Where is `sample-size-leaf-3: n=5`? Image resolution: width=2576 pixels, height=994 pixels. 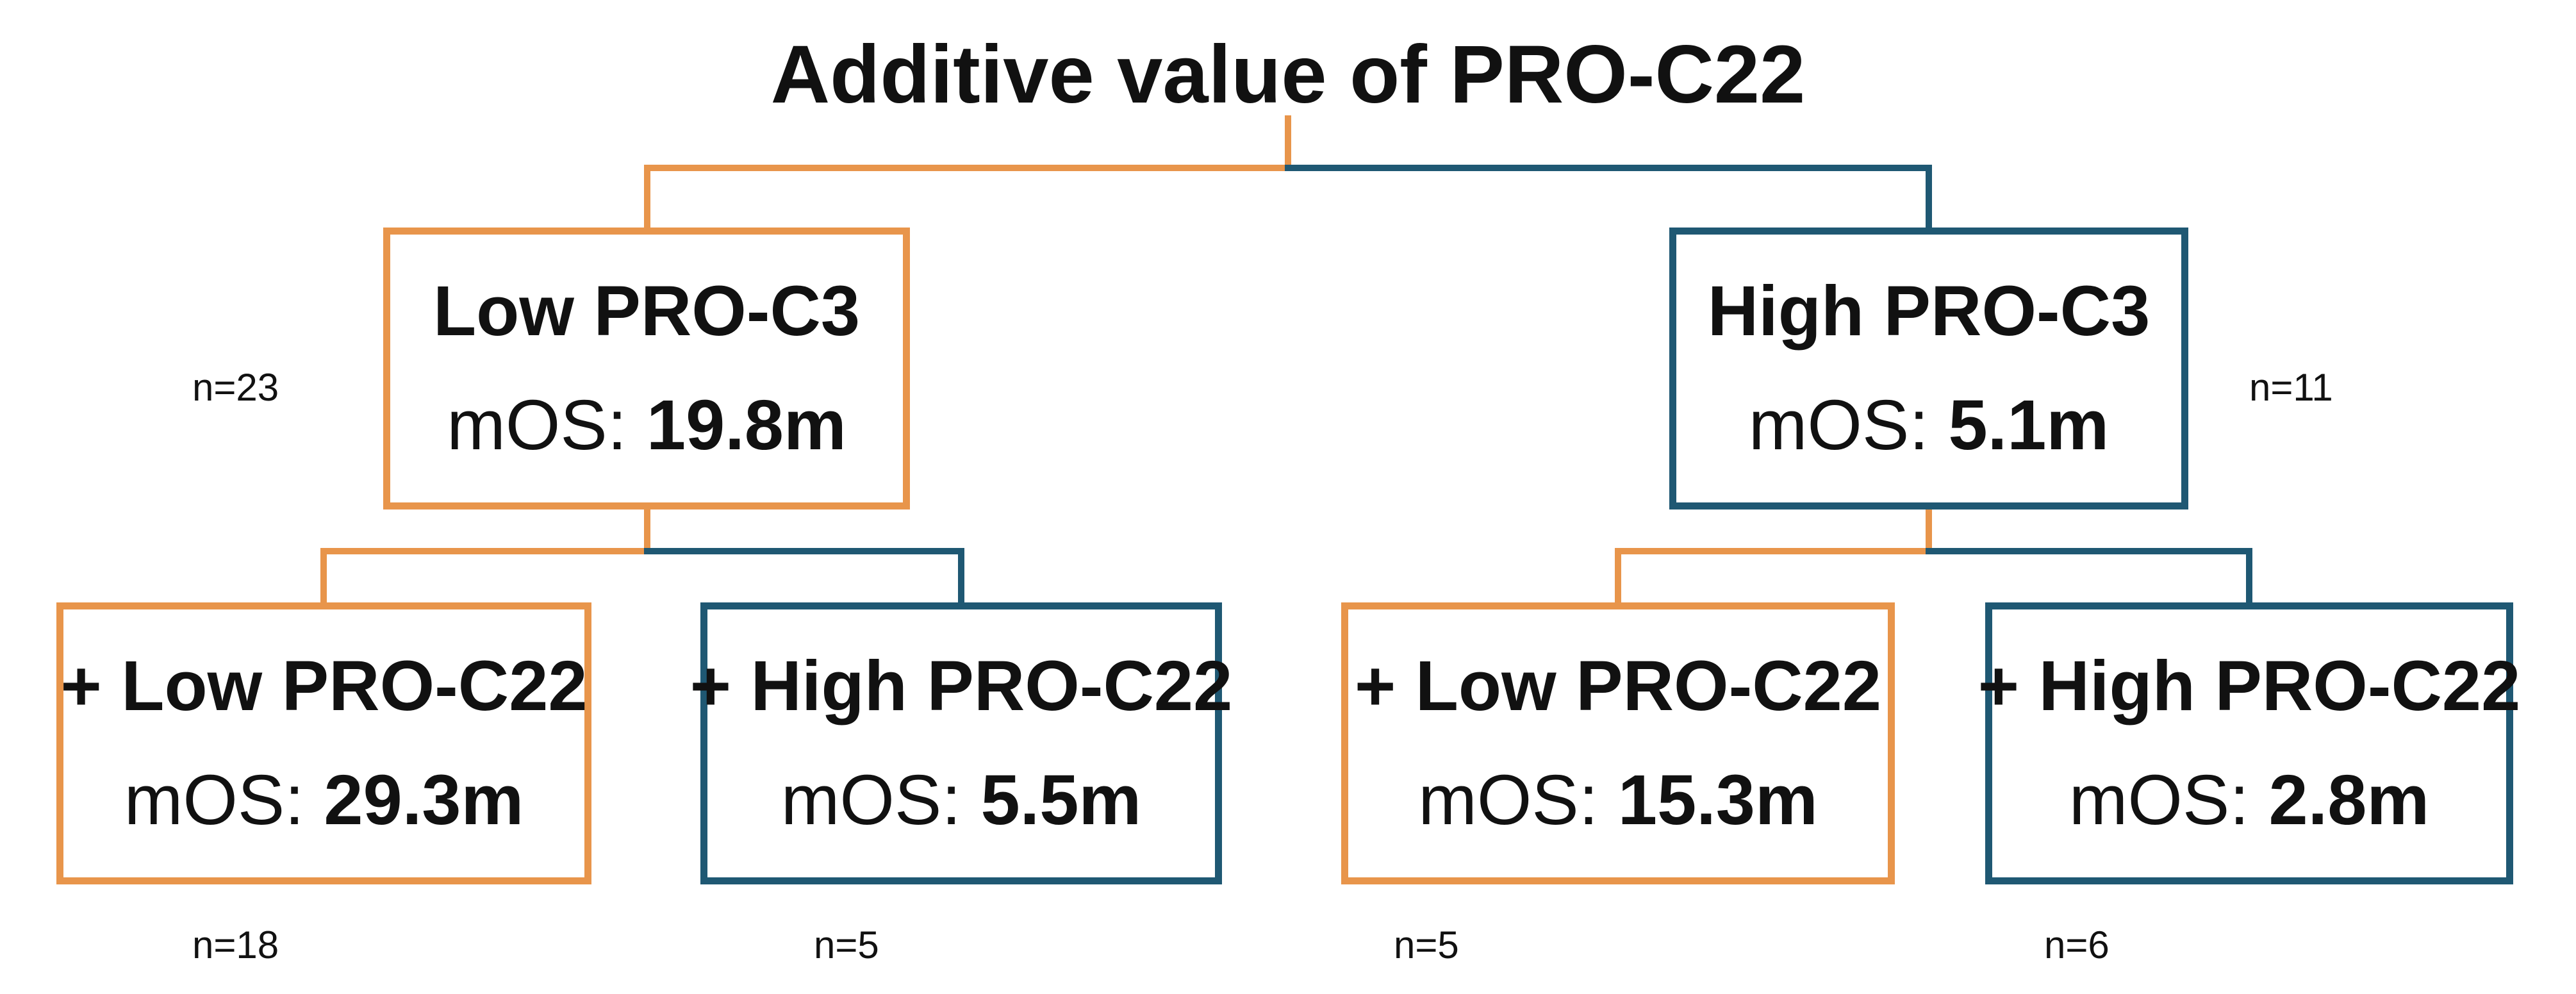 sample-size-leaf-3: n=5 is located at coordinates (1426, 945).